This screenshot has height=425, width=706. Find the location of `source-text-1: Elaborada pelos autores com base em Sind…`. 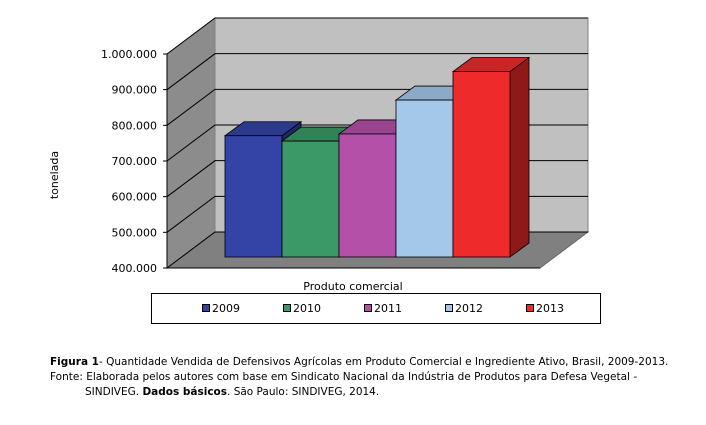

source-text-1: Elaborada pelos autores com base em Sind… is located at coordinates (362, 377).